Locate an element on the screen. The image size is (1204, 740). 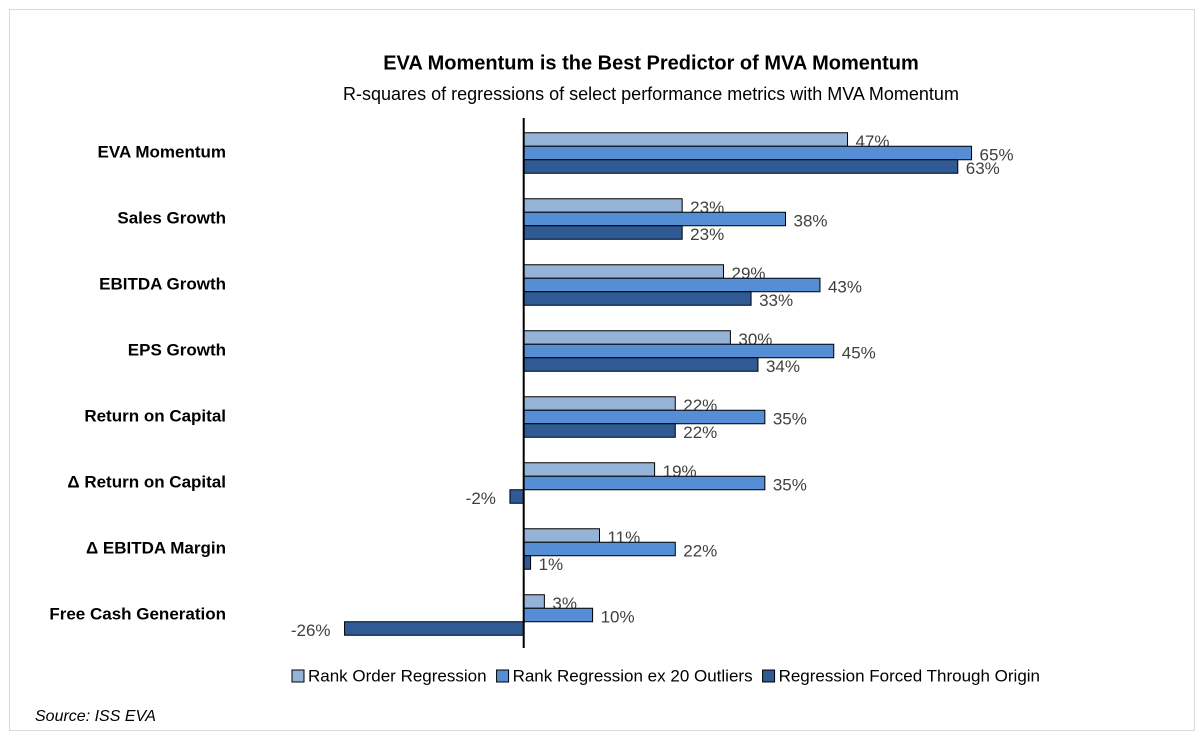
category-label: EBITDA Growth is located at coordinates (162, 283).